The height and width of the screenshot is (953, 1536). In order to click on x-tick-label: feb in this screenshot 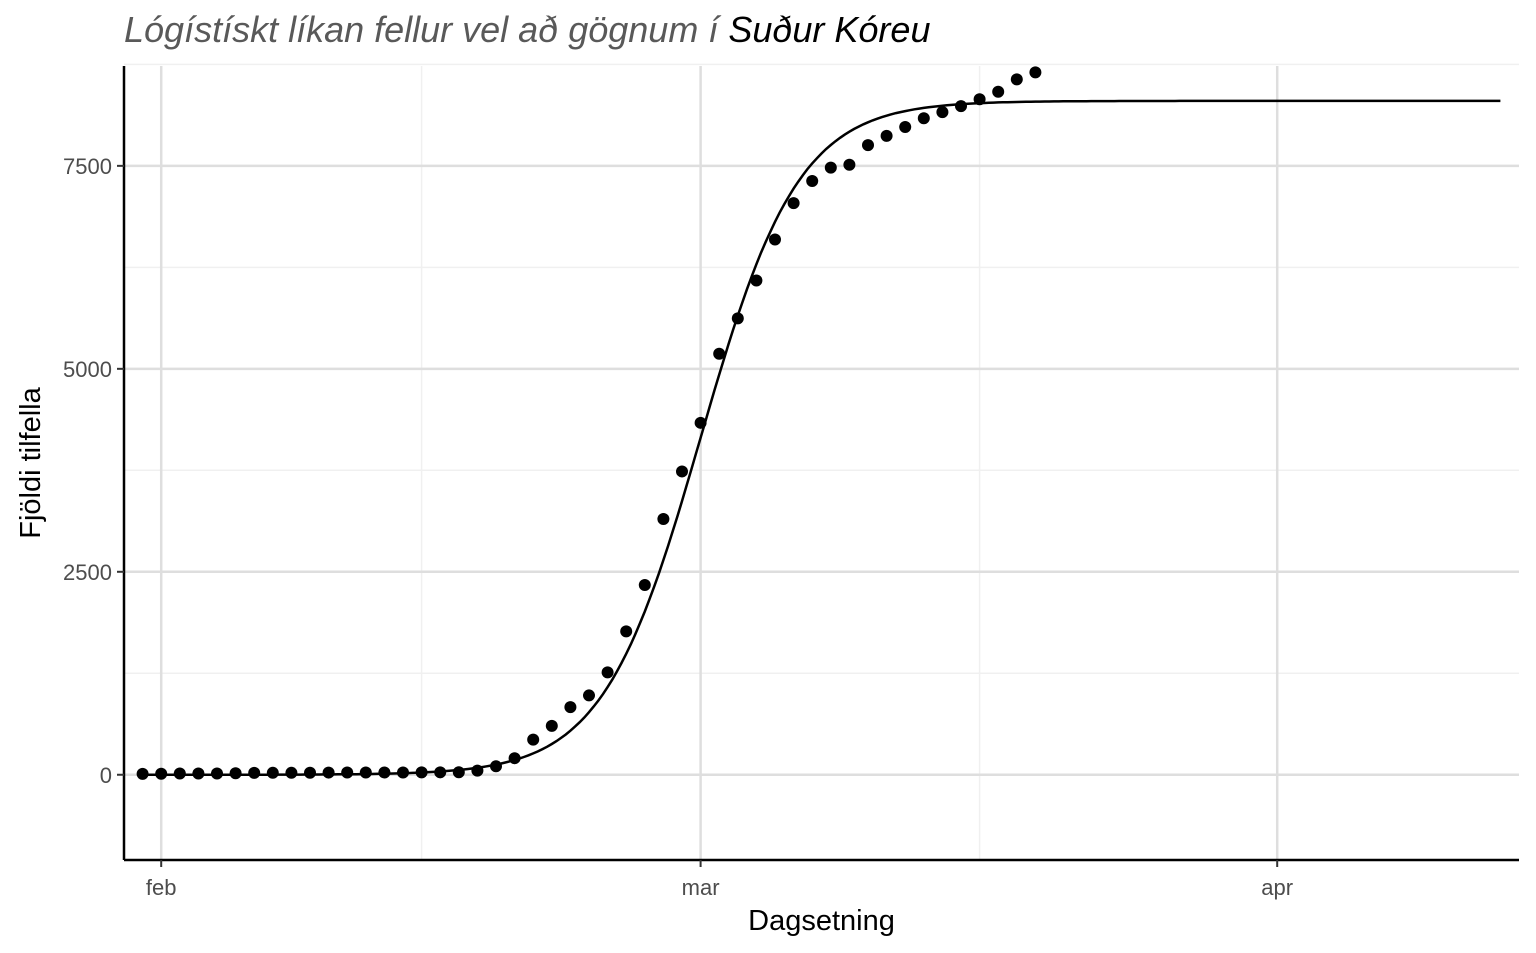, I will do `click(161, 887)`.